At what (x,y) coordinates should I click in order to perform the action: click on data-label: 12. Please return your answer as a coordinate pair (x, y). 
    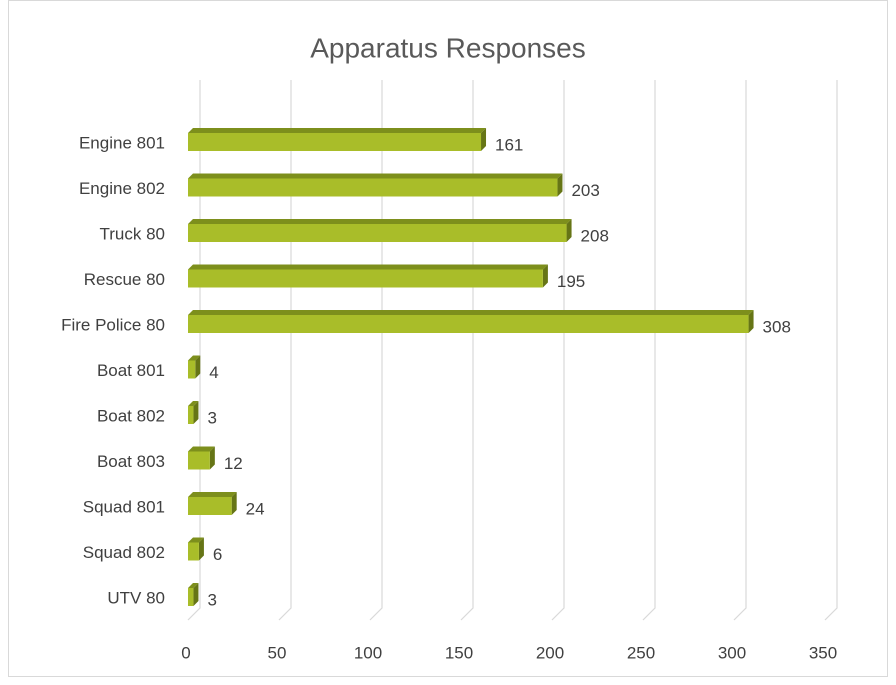
    Looking at the image, I should click on (233, 463).